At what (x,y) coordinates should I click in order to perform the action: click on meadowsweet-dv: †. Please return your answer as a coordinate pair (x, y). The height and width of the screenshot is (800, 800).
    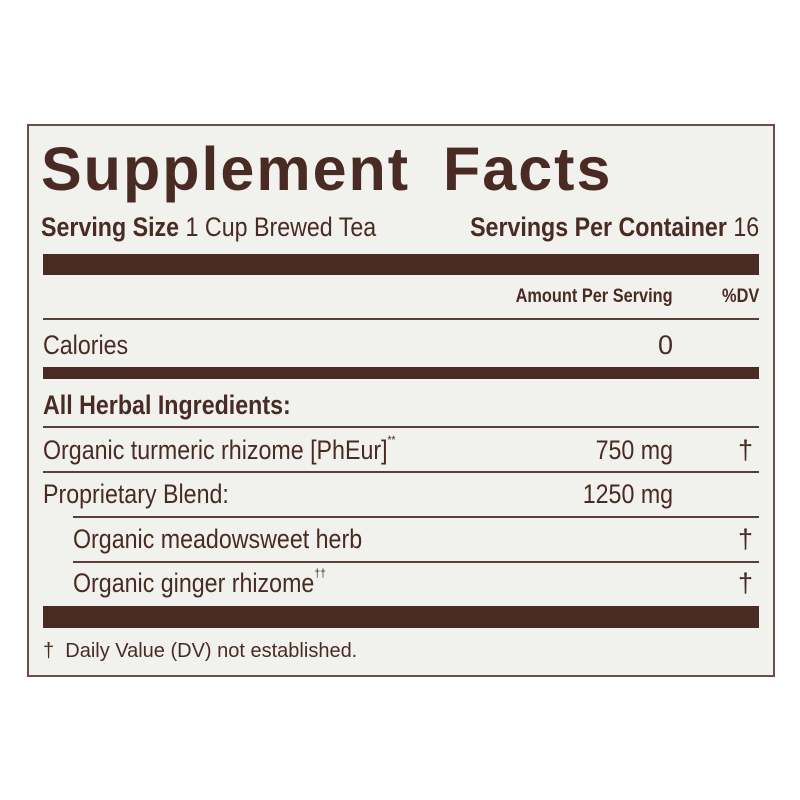
    Looking at the image, I should click on (745, 539).